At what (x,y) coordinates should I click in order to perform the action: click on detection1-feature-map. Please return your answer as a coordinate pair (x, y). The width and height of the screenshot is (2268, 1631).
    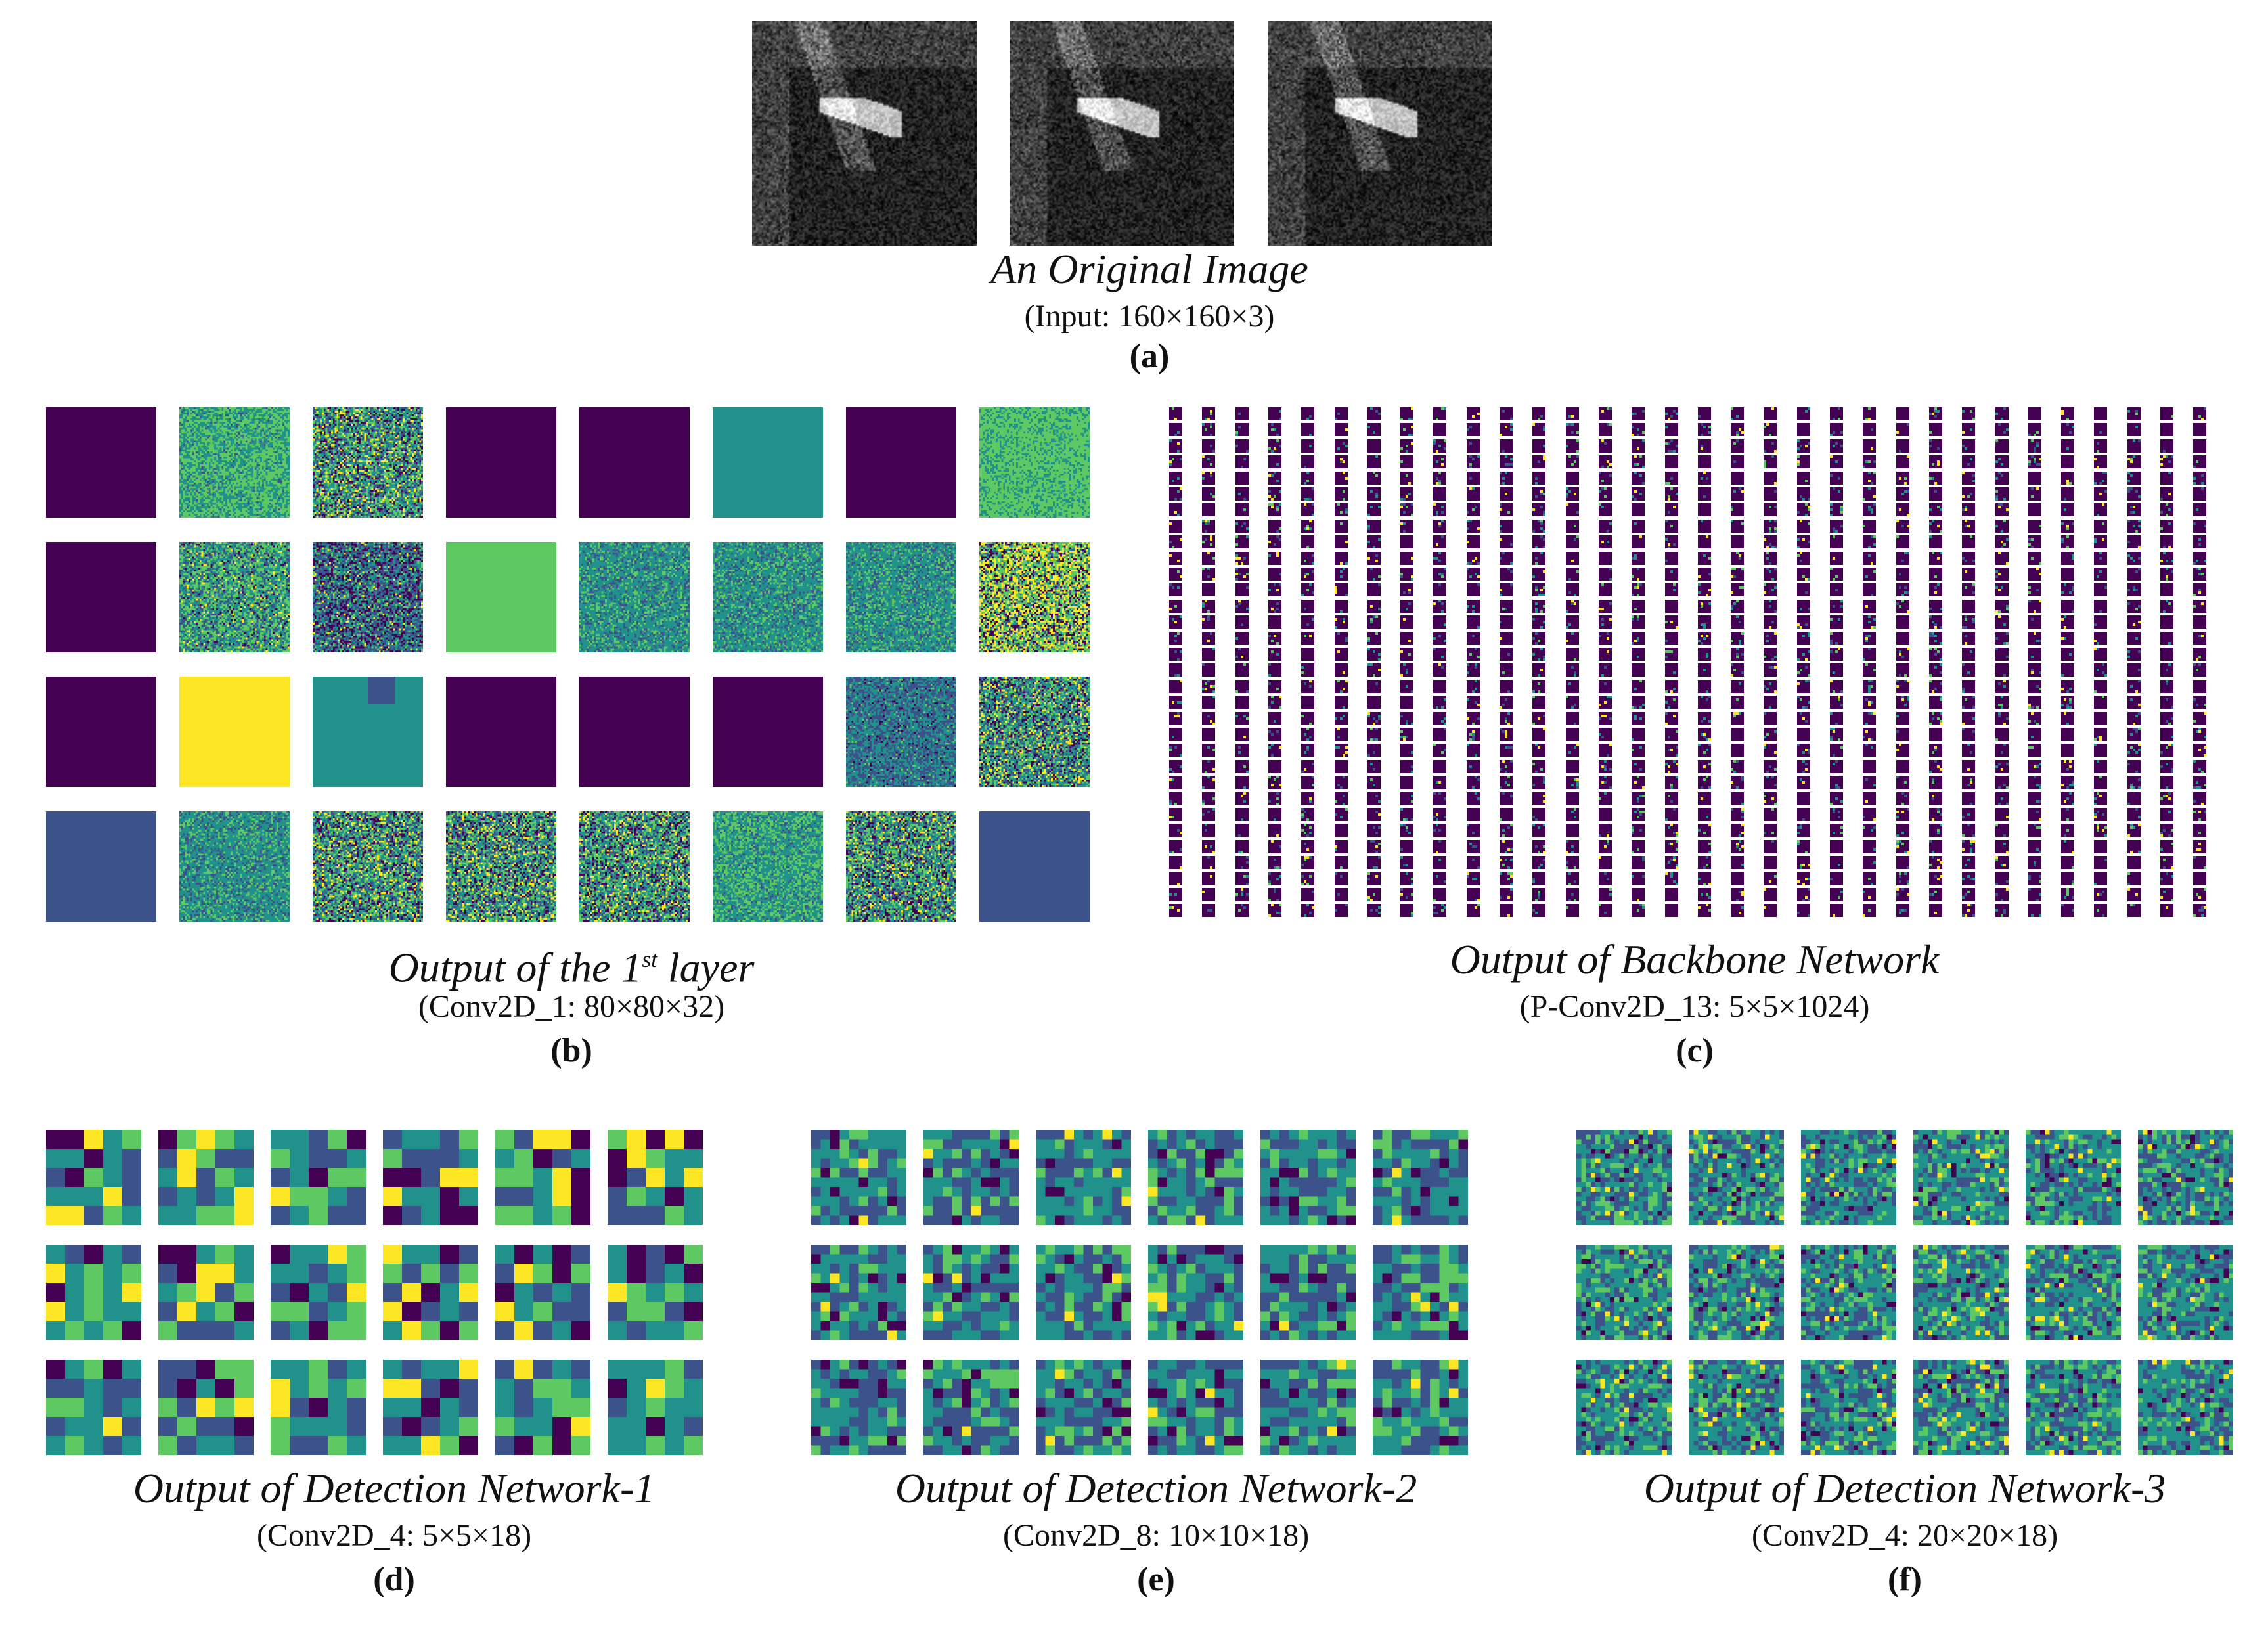
    Looking at the image, I should click on (318, 1177).